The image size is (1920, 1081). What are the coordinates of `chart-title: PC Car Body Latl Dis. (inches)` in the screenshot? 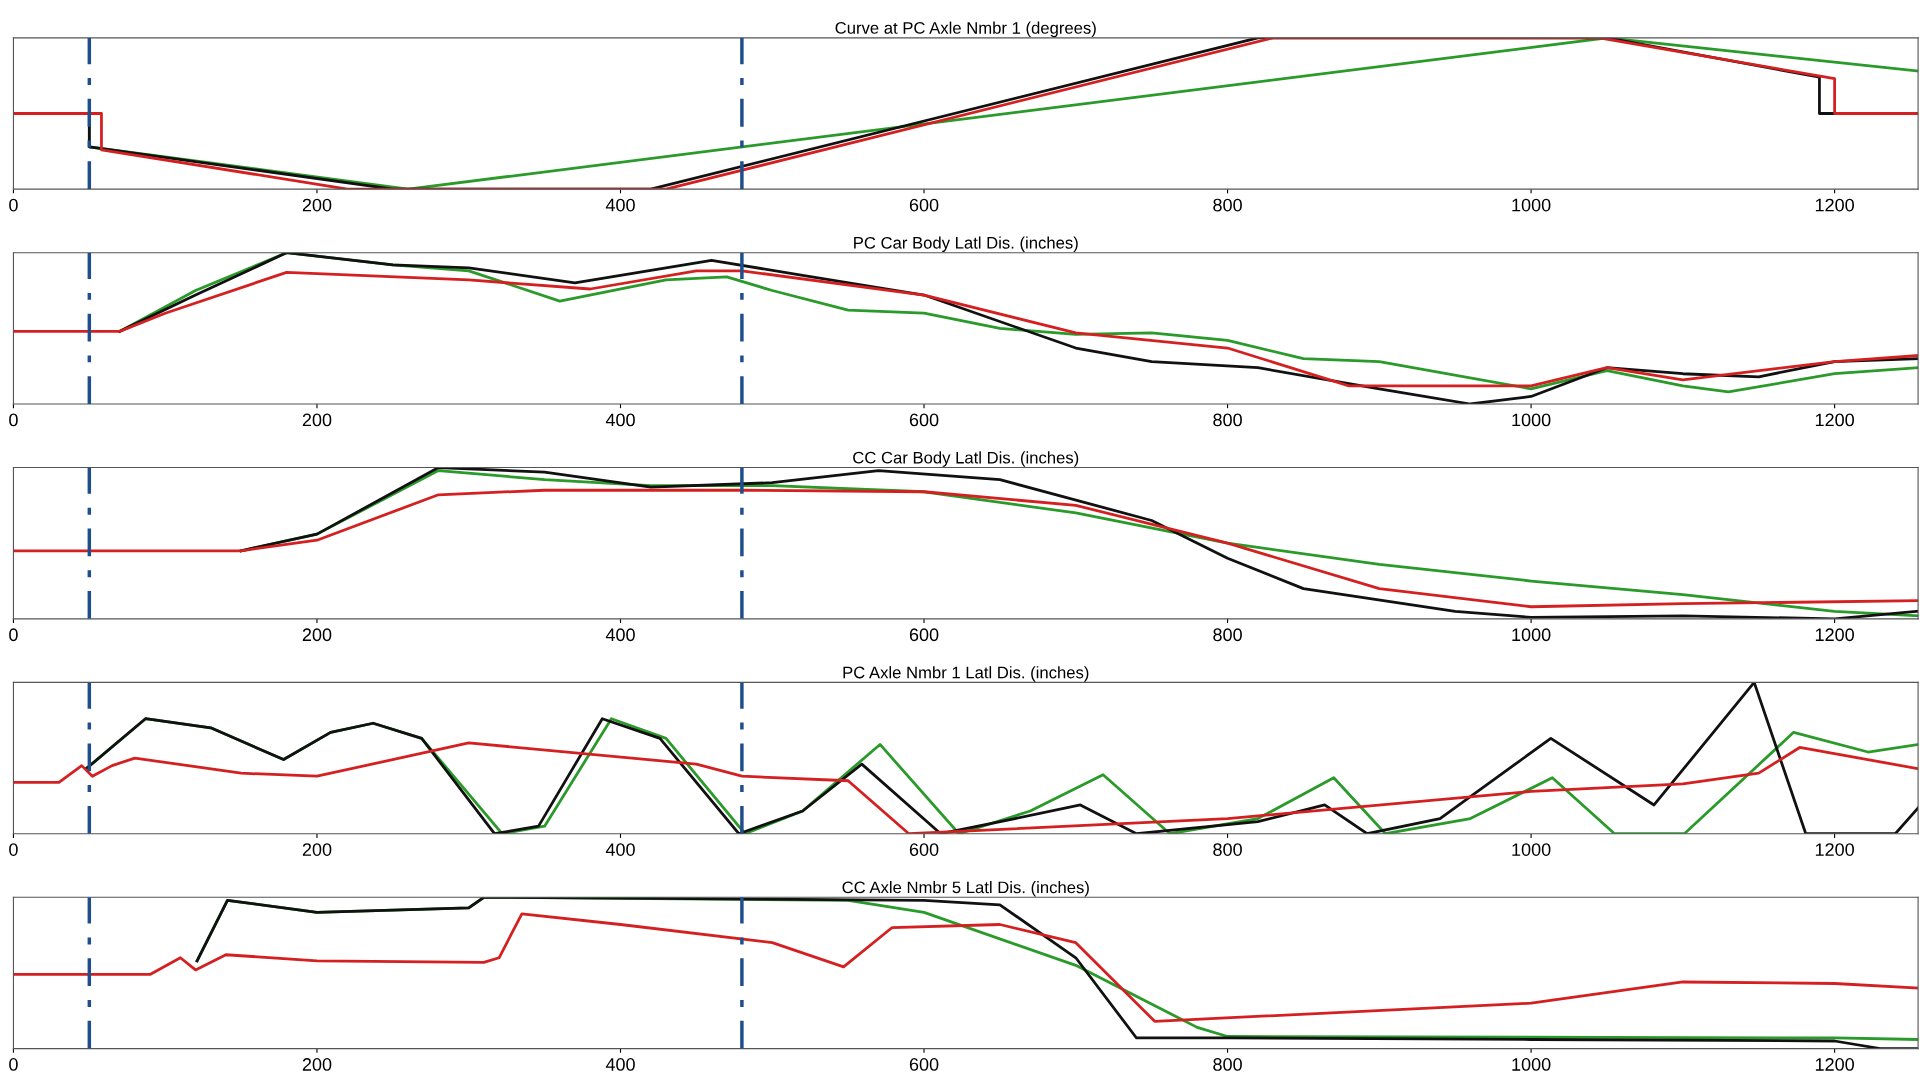 It's located at (966, 244).